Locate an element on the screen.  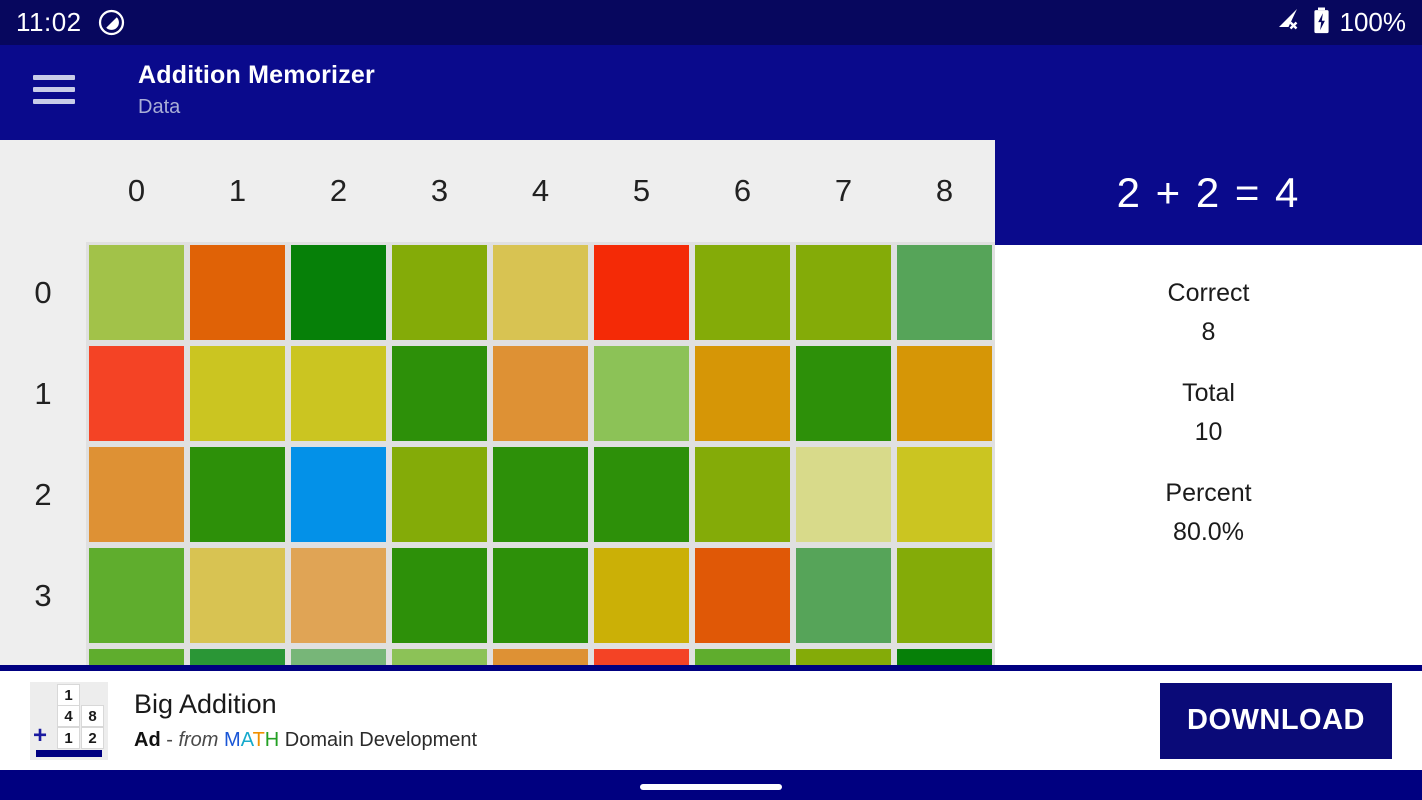
hamburger-menu-icon is located at coordinates (54, 91).